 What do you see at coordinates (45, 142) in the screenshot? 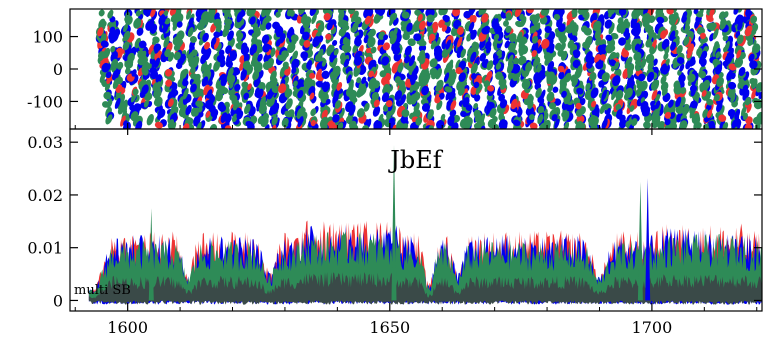
I see `bottom-y-tick-label: 0.03` at bounding box center [45, 142].